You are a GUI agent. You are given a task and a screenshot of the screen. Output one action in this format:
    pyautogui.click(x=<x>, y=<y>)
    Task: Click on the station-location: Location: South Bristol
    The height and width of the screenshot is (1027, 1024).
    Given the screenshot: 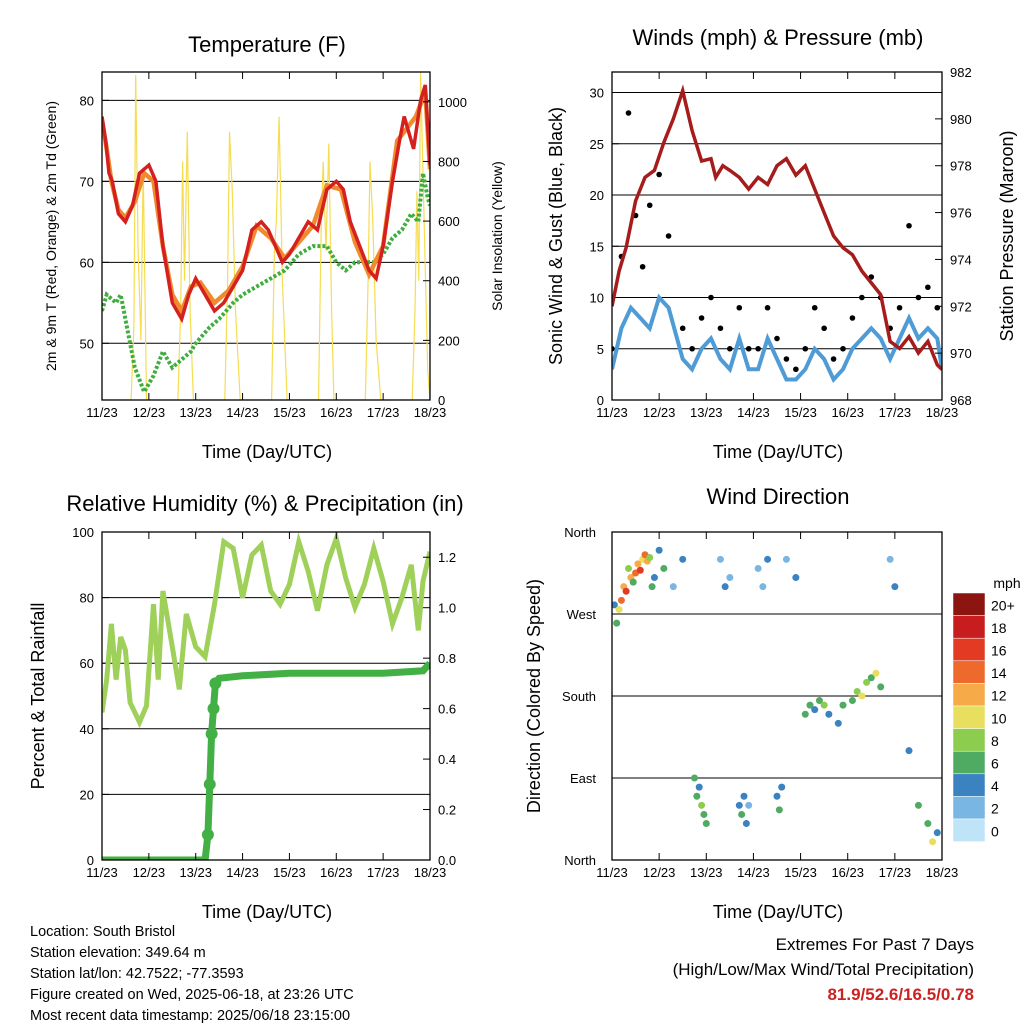 What is the action you would take?
    pyautogui.click(x=103, y=932)
    